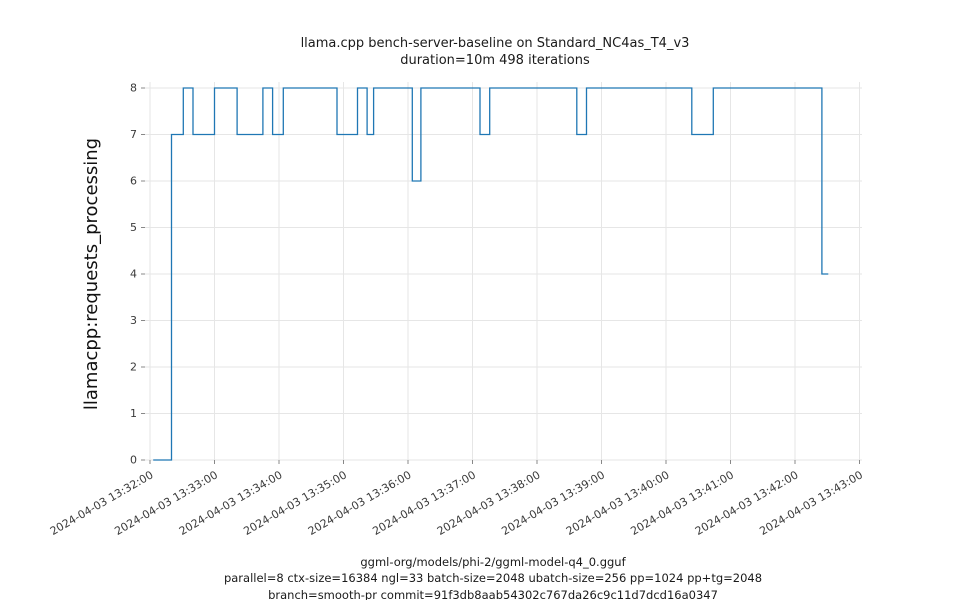  What do you see at coordinates (133, 274) in the screenshot?
I see `y-tick-label: 4` at bounding box center [133, 274].